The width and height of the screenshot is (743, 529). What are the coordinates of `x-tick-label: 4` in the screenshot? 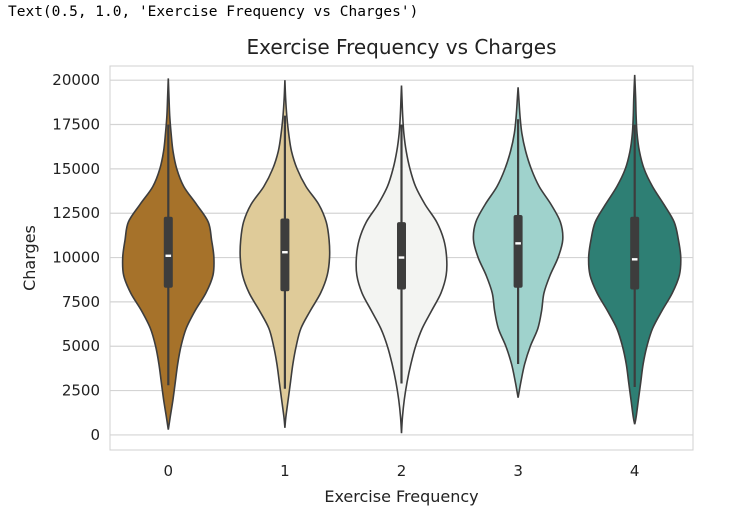 It's located at (635, 471).